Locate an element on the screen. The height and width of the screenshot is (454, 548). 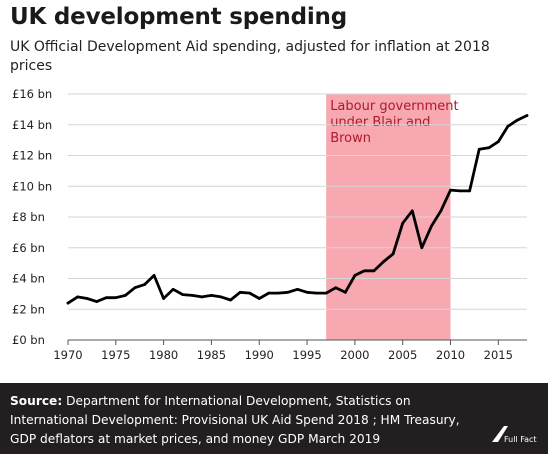
x-tick-label: 1995 is located at coordinates (306, 355).